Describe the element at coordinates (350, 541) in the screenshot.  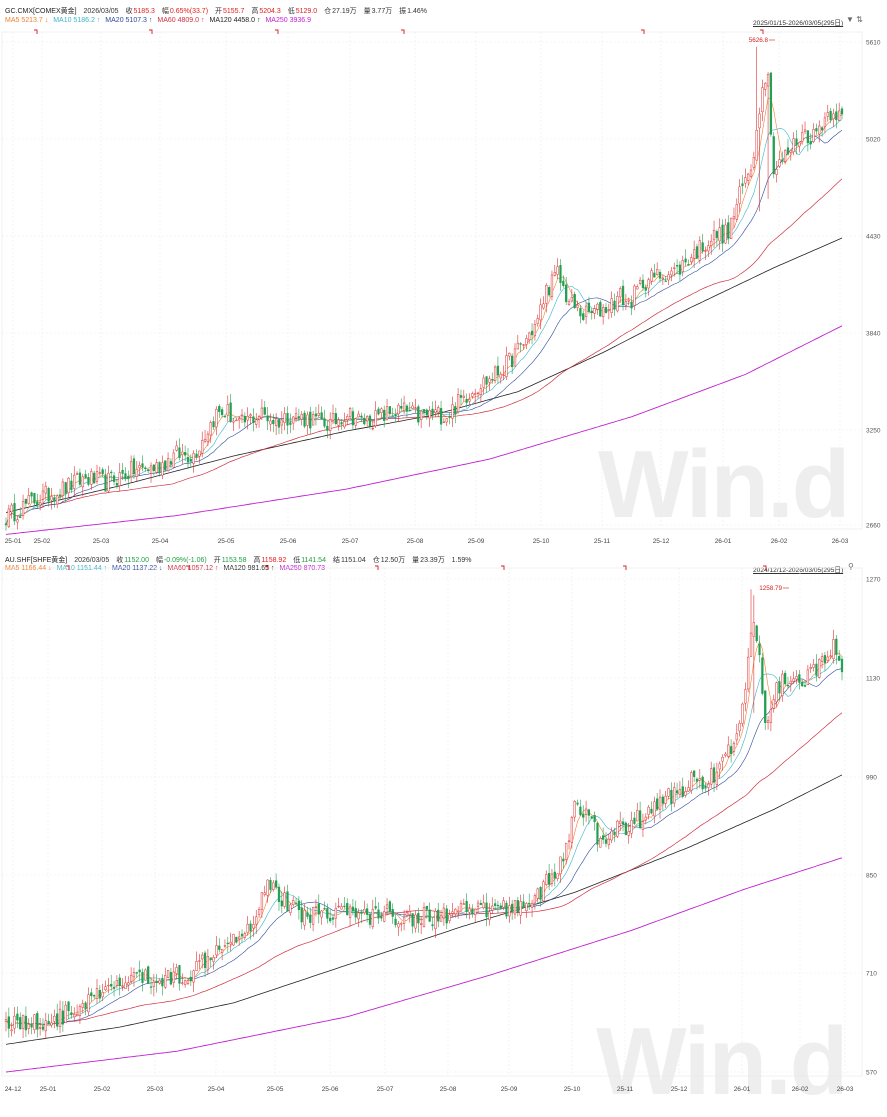
I see `x-tick-label: 25-07` at that location.